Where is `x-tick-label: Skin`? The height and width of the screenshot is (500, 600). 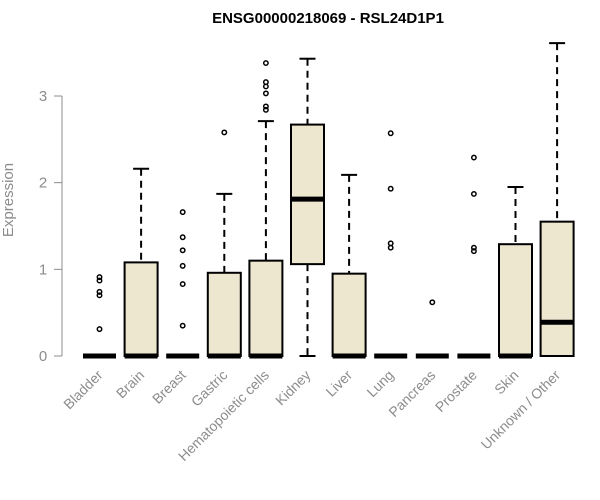 x-tick-label: Skin is located at coordinates (506, 382).